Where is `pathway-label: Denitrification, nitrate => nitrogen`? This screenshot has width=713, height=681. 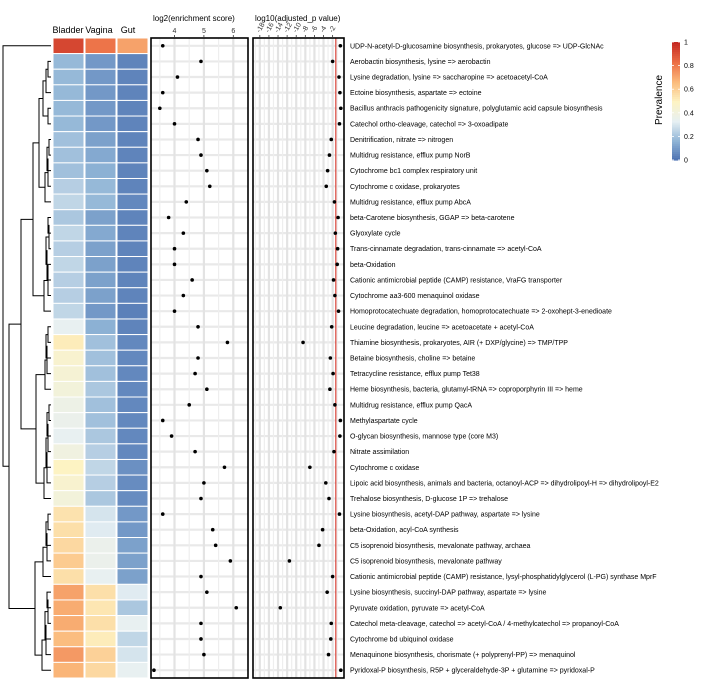 pathway-label: Denitrification, nitrate => nitrogen is located at coordinates (401, 140).